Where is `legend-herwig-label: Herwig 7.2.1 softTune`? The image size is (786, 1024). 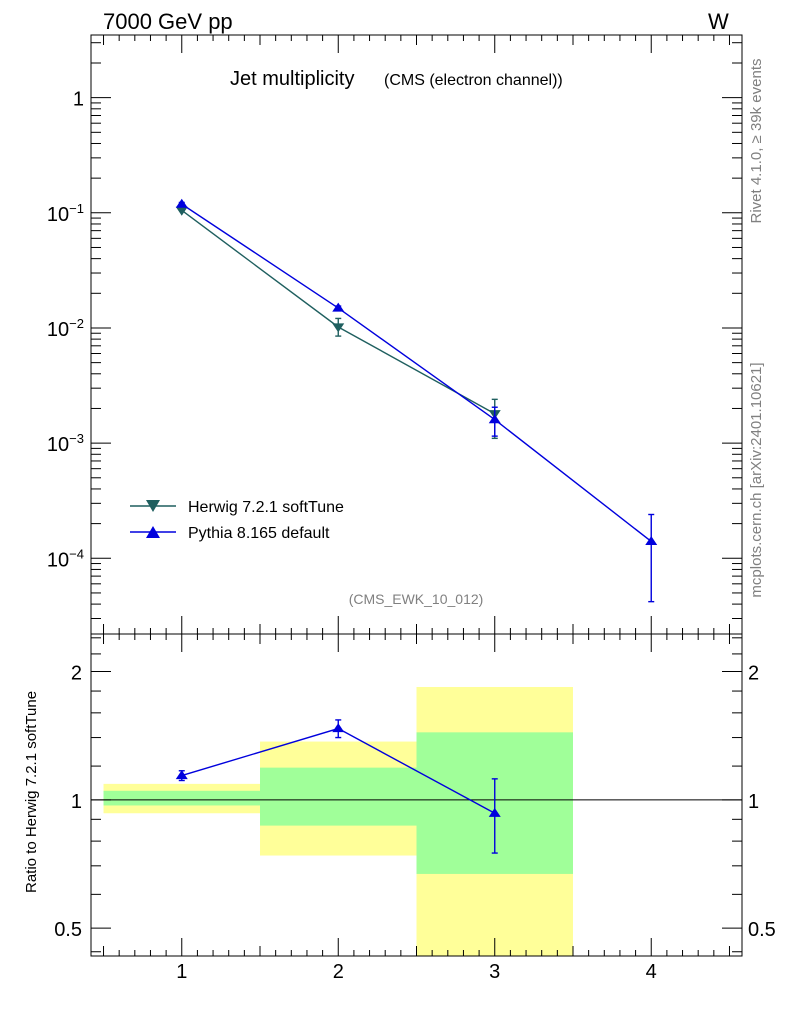
legend-herwig-label: Herwig 7.2.1 softTune is located at coordinates (266, 507).